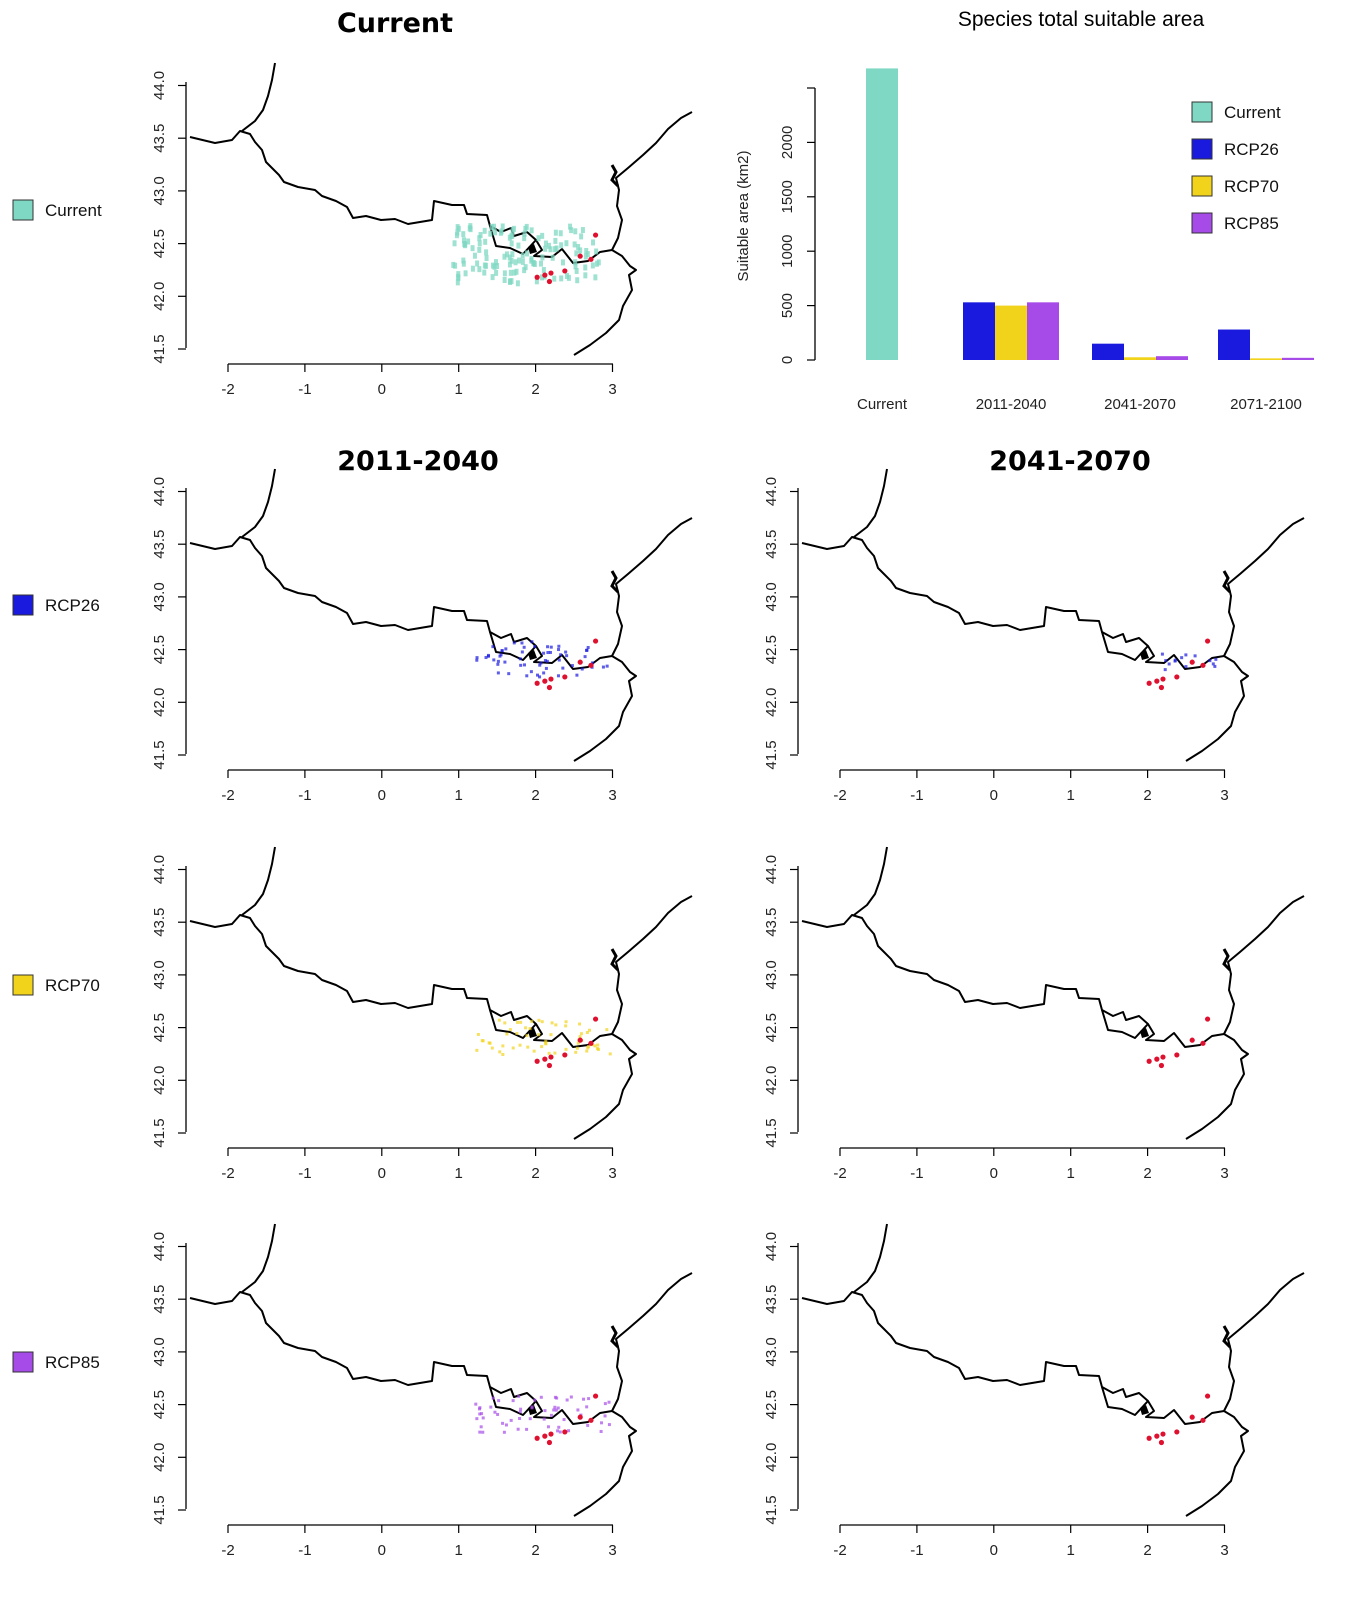 This screenshot has width=1346, height=1621. I want to click on y-tick-label: 43.0, so click(159, 190).